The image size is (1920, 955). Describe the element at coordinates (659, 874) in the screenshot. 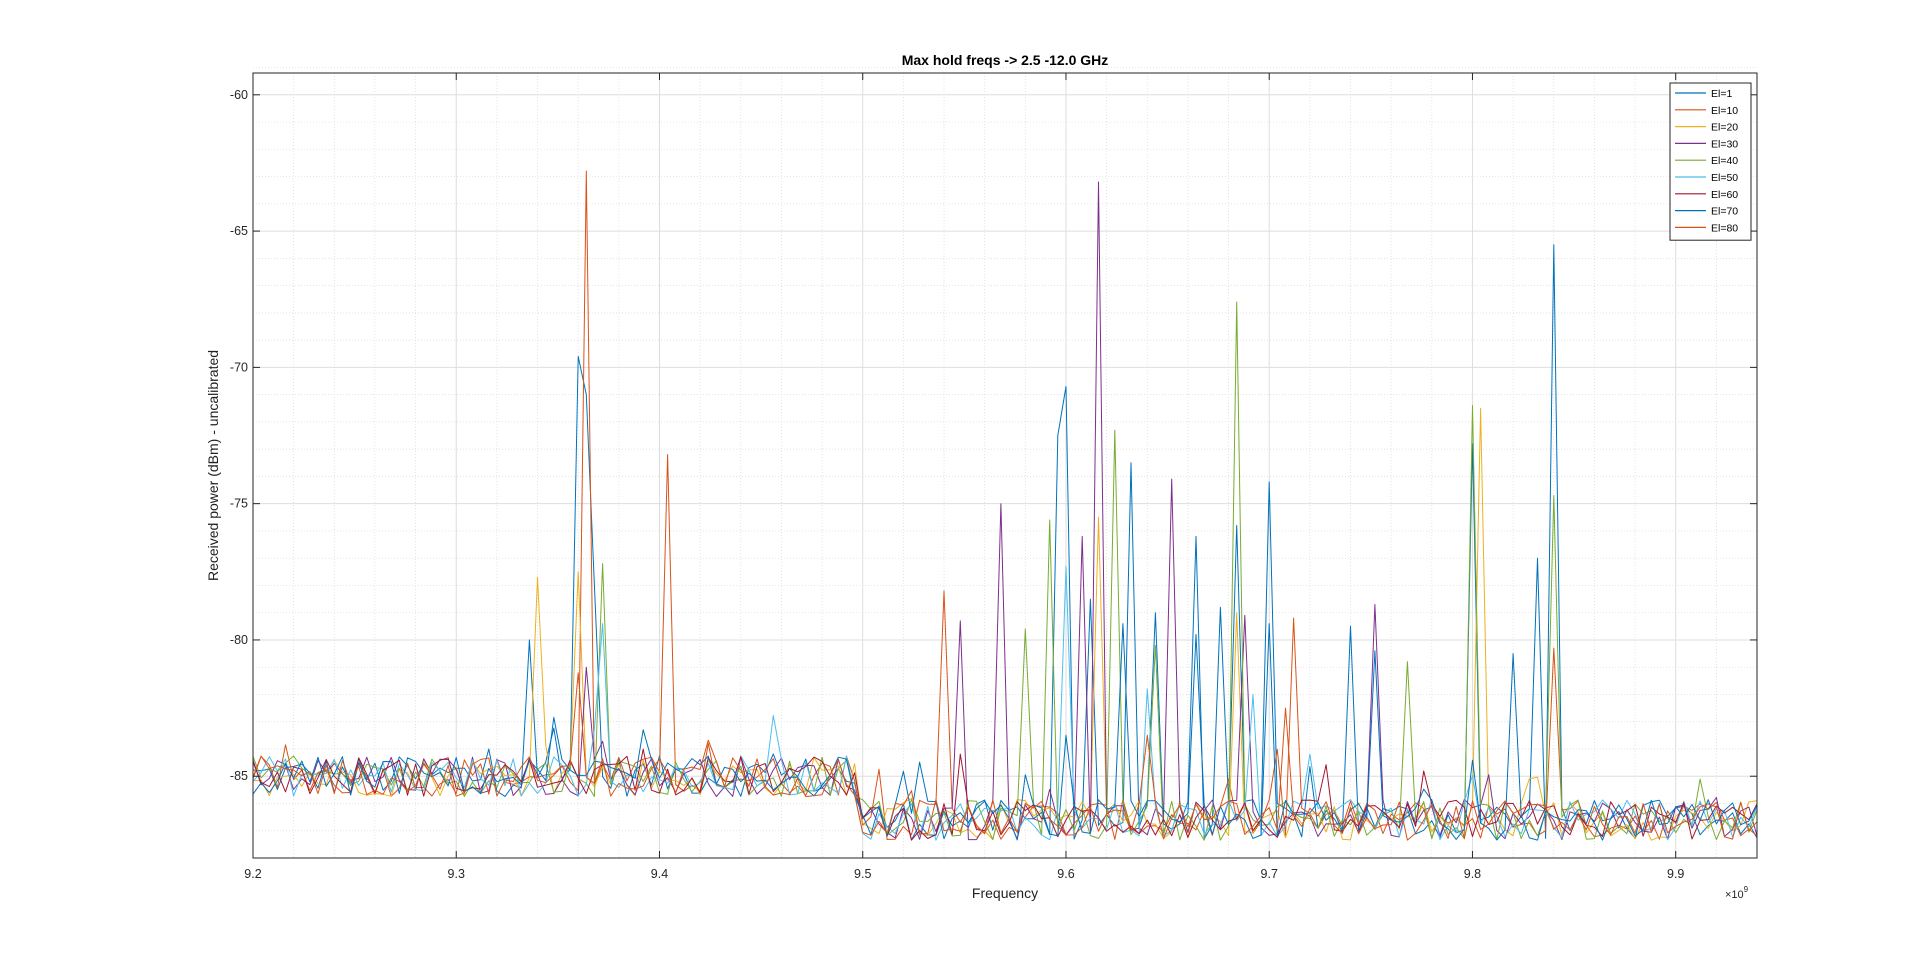

I see `x-tick-label: 9.4` at that location.